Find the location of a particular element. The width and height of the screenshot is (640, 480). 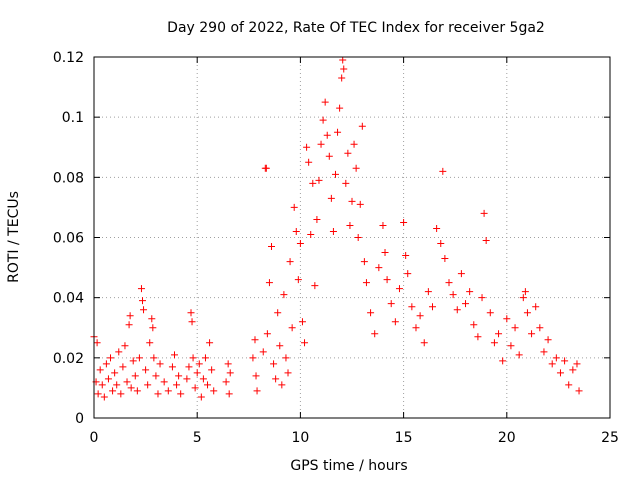

x-axis-label: GPS time / hours is located at coordinates (348, 466).